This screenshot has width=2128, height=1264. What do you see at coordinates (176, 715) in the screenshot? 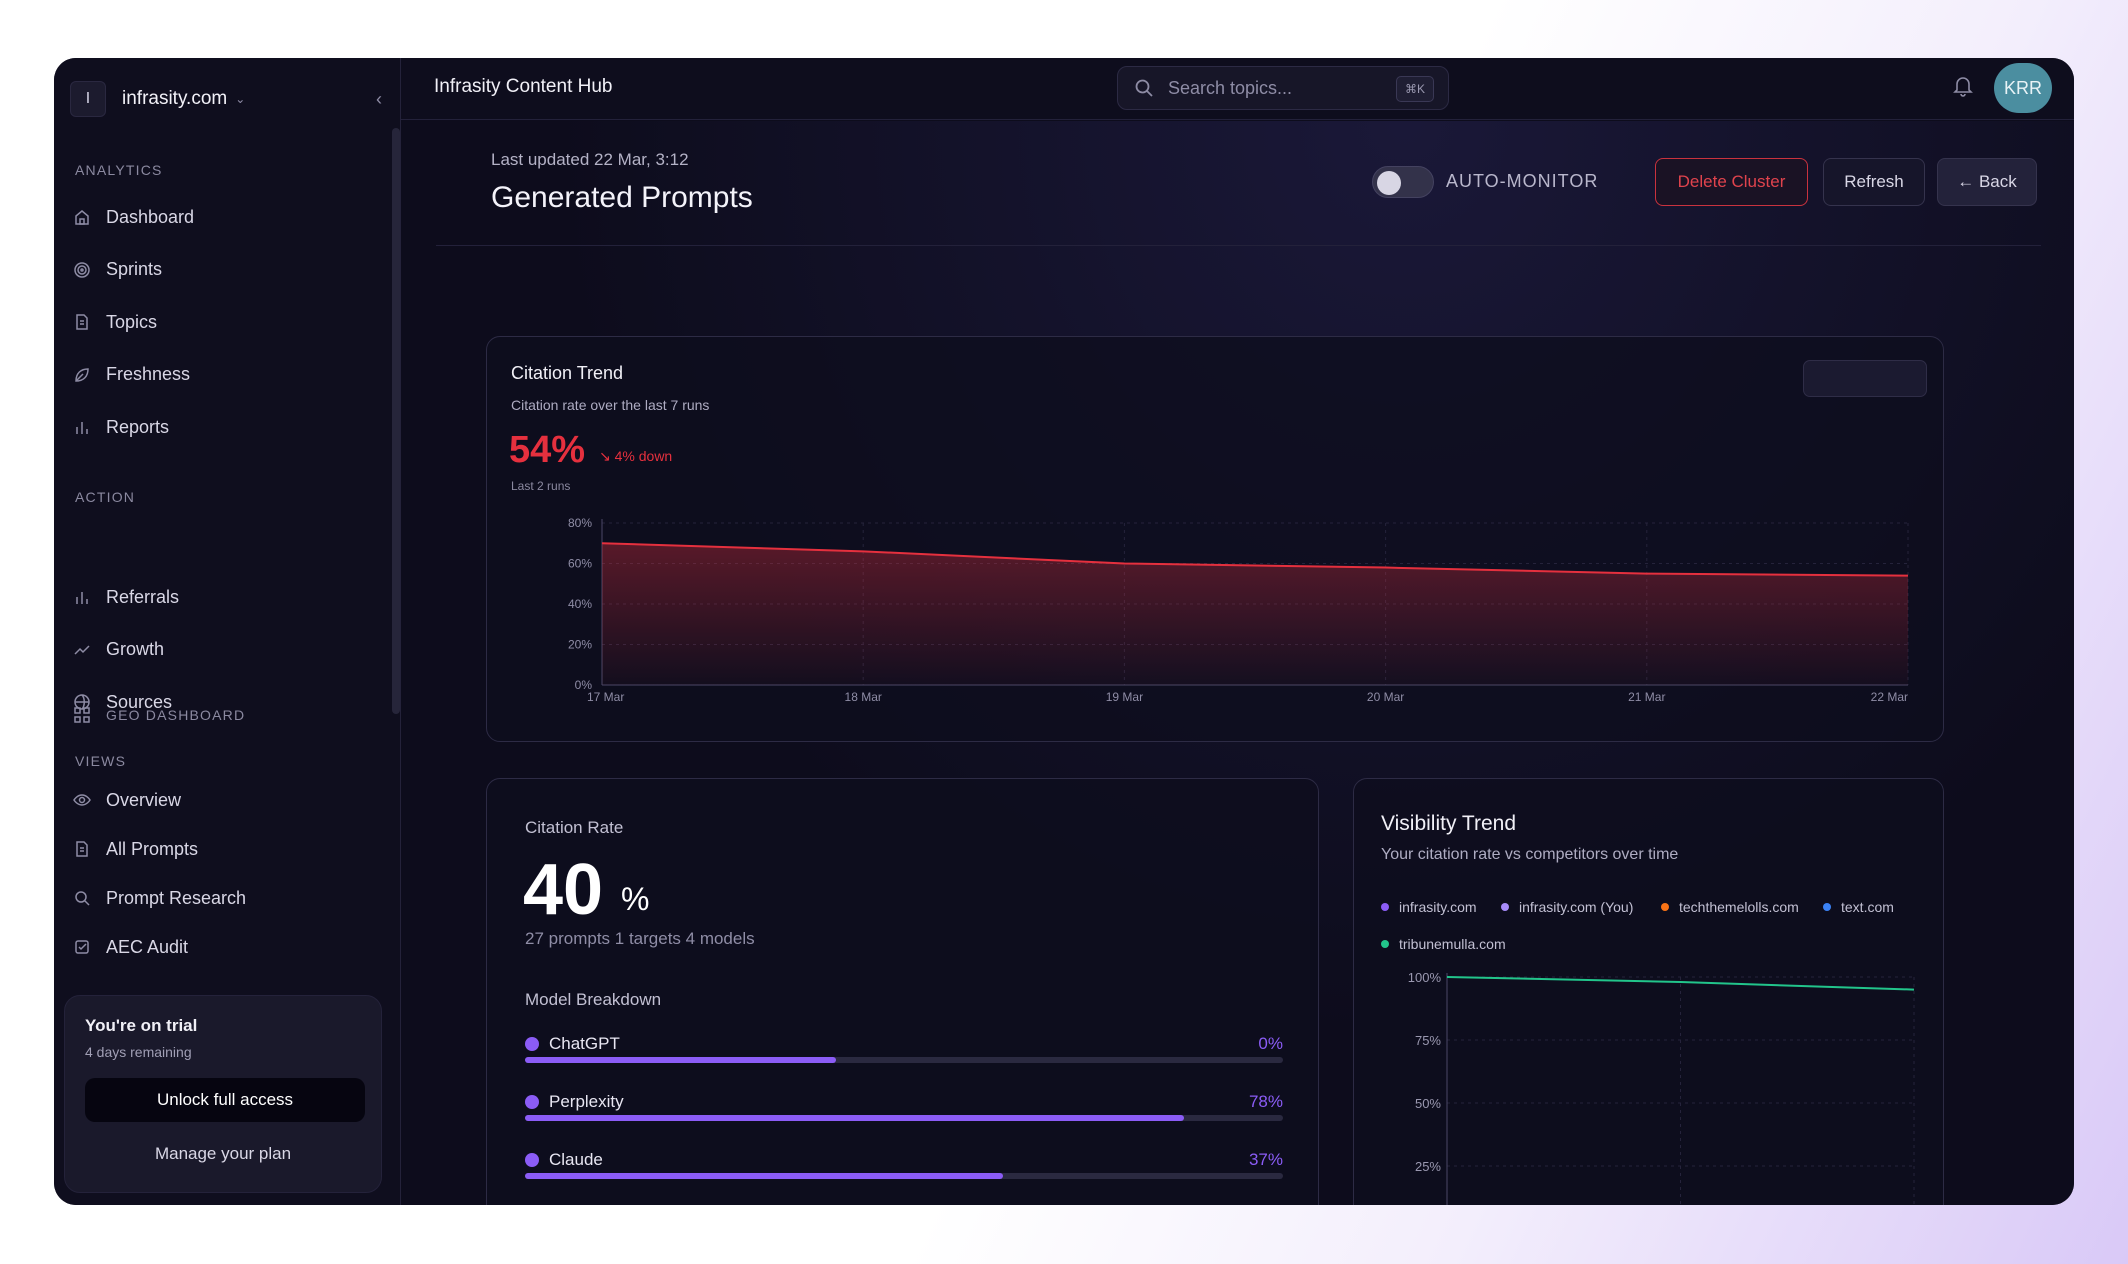
I see `geo-dashboard-label: GEO DASHBOARD` at bounding box center [176, 715].